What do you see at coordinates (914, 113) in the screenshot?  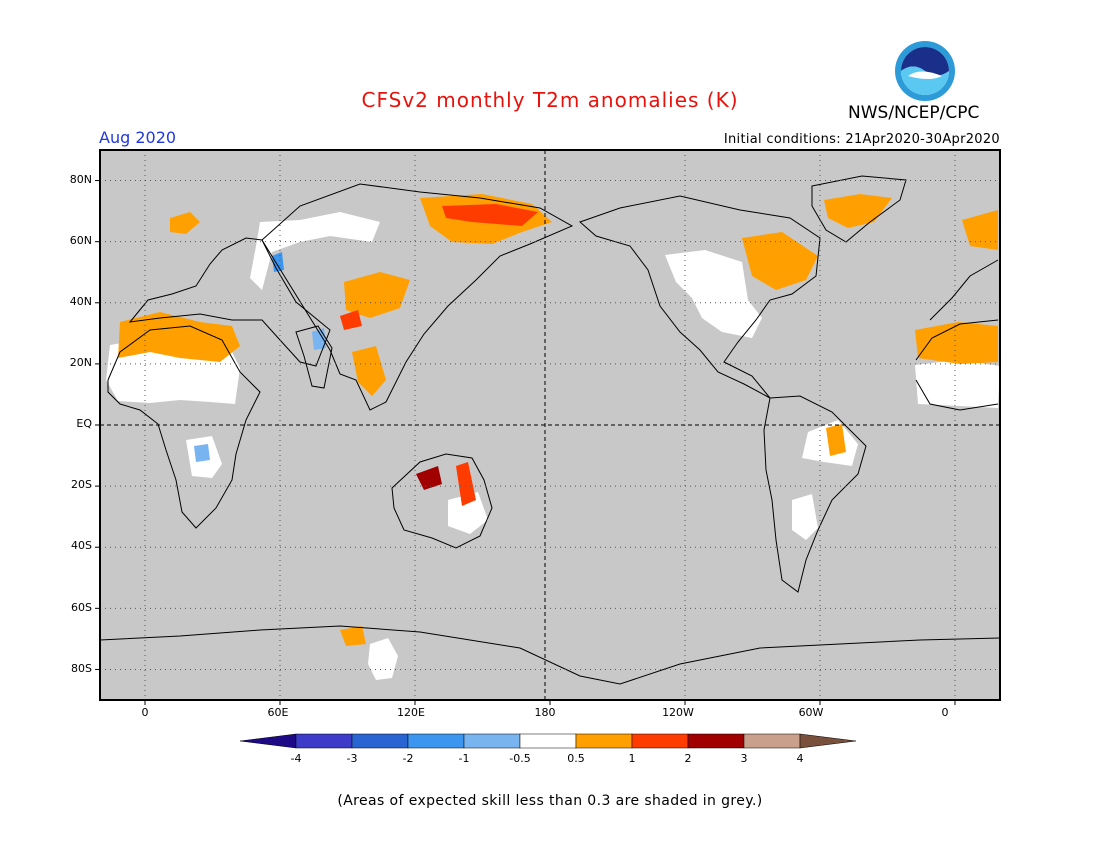 I see `org-label: NWS/NCEP/CPC` at bounding box center [914, 113].